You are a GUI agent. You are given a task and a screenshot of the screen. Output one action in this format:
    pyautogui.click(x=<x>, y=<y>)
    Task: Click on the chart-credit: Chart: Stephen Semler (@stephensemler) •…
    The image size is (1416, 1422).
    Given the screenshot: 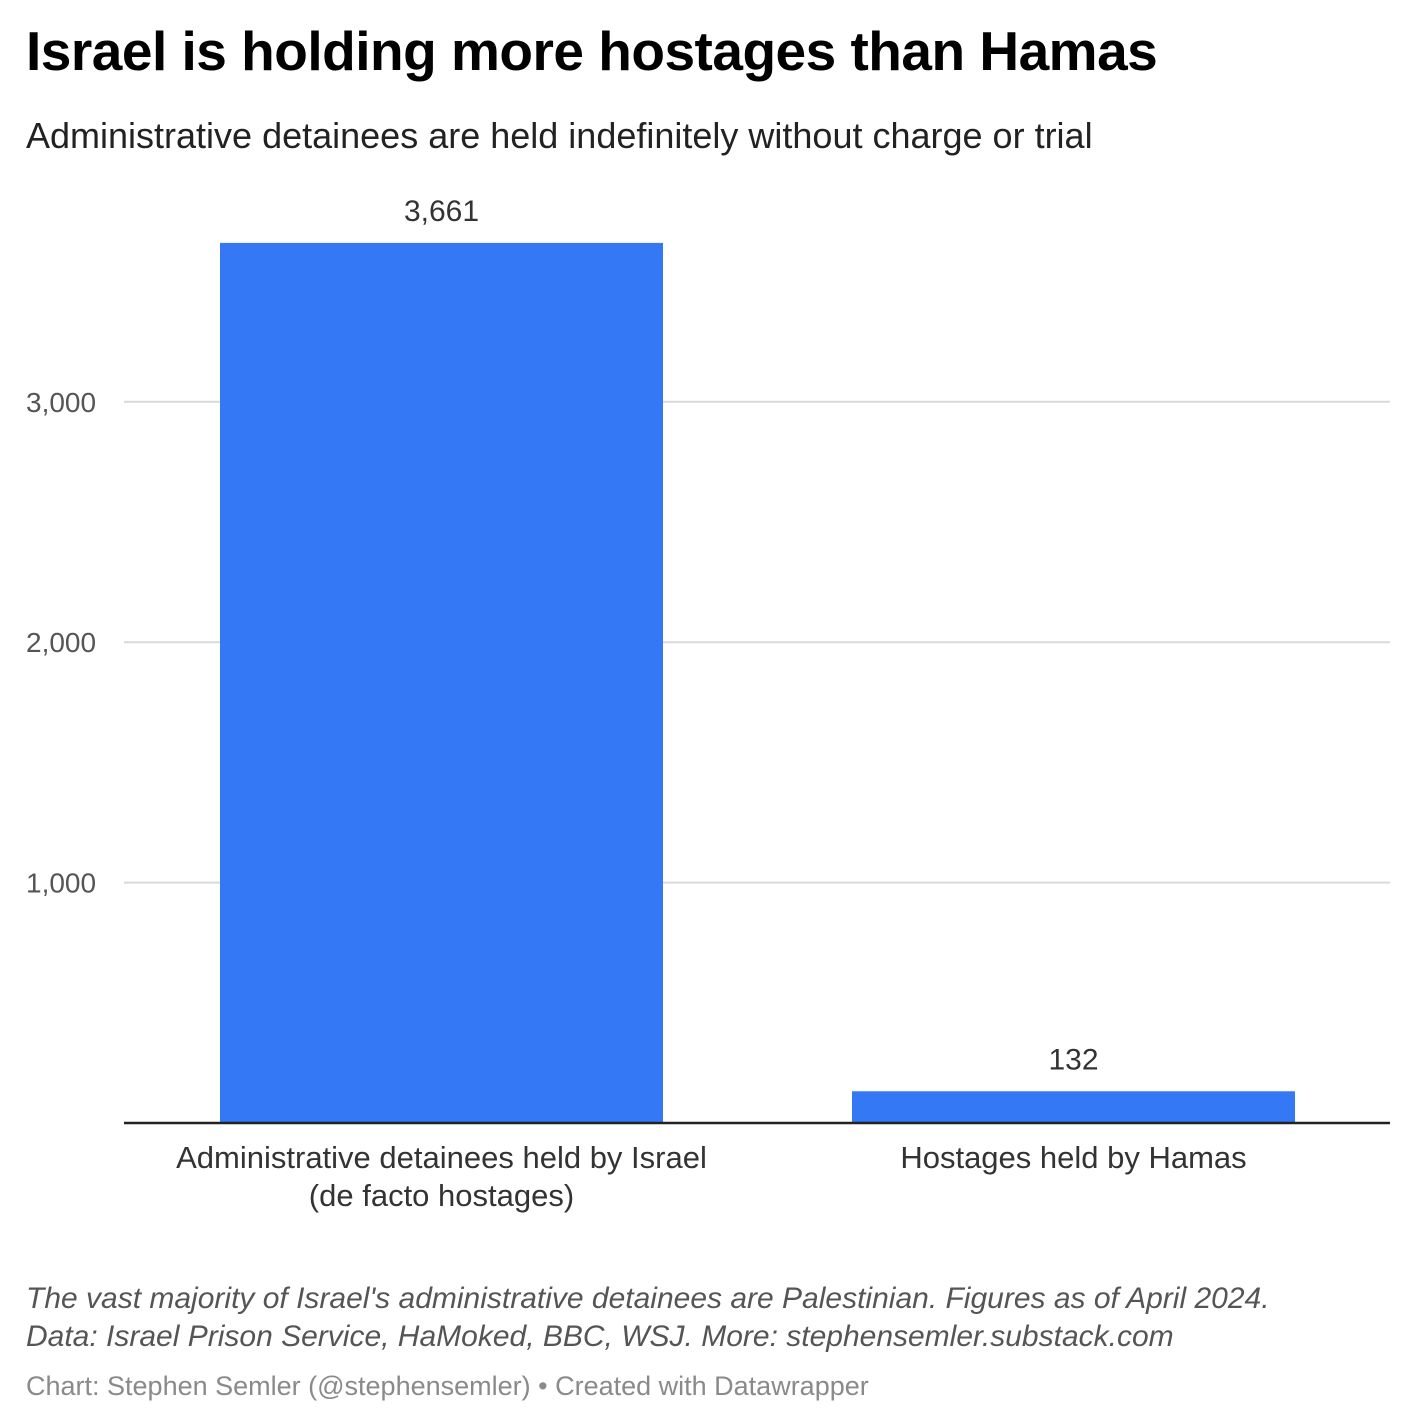 What is the action you would take?
    pyautogui.click(x=447, y=1386)
    